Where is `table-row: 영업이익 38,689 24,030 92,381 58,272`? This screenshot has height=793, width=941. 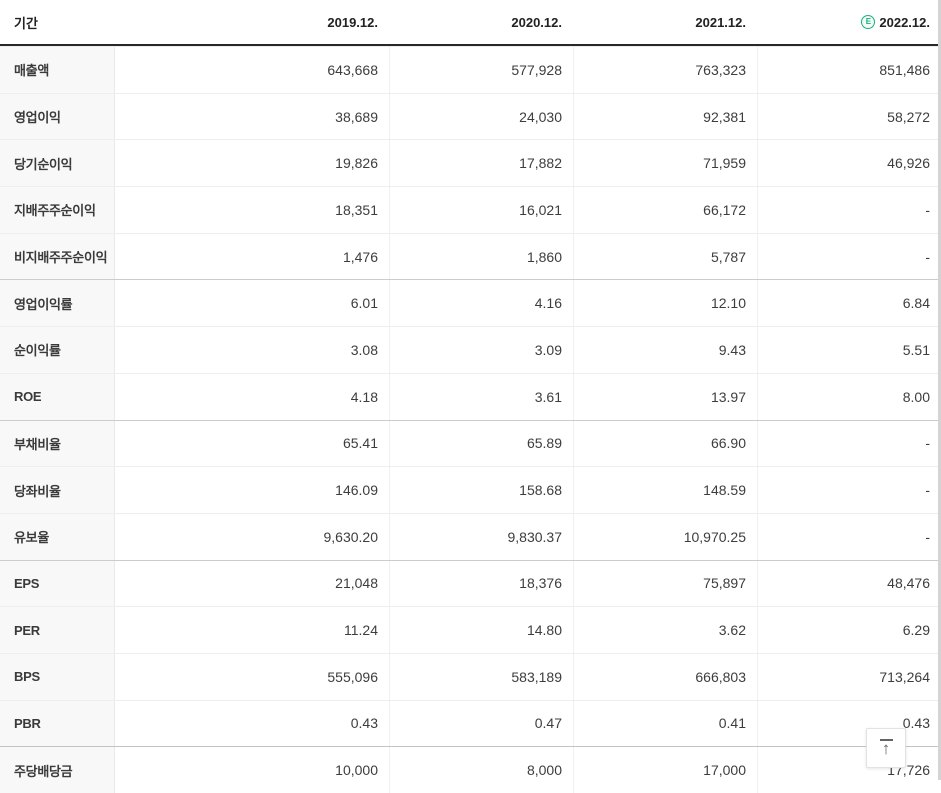 table-row: 영업이익 38,689 24,030 92,381 58,272 is located at coordinates (470, 116).